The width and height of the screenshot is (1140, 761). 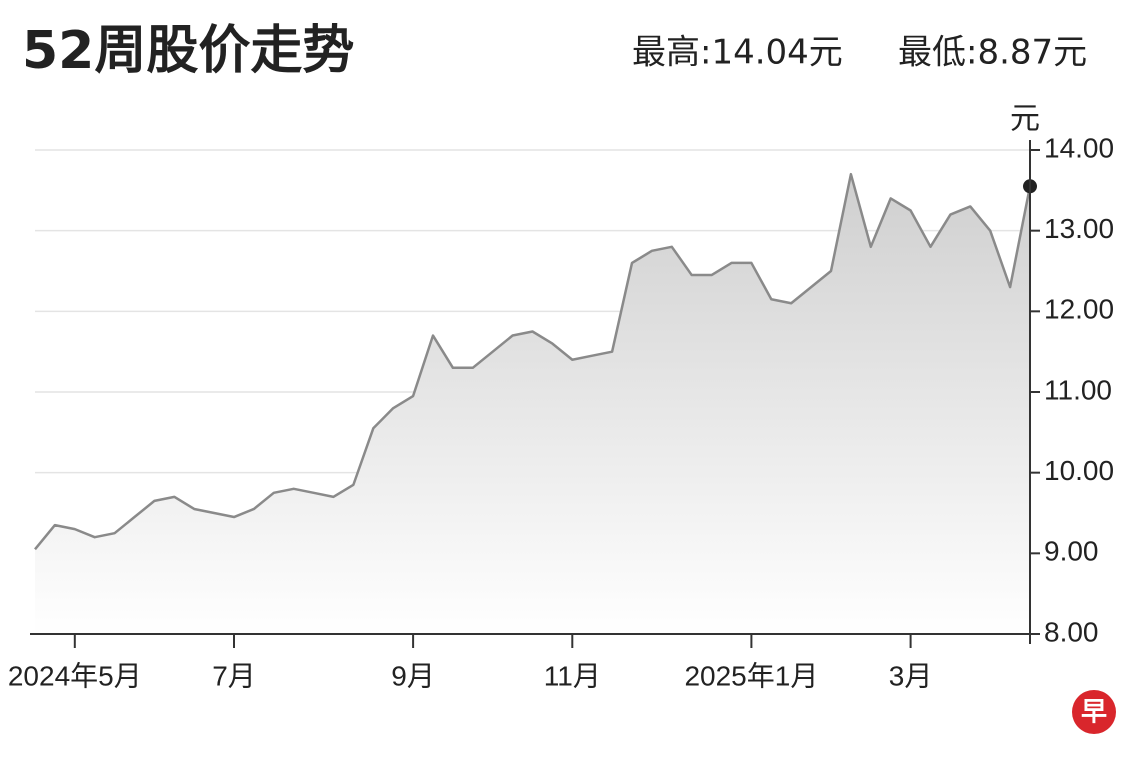 I want to click on x-tick-label: 2025年1月, so click(x=751, y=675).